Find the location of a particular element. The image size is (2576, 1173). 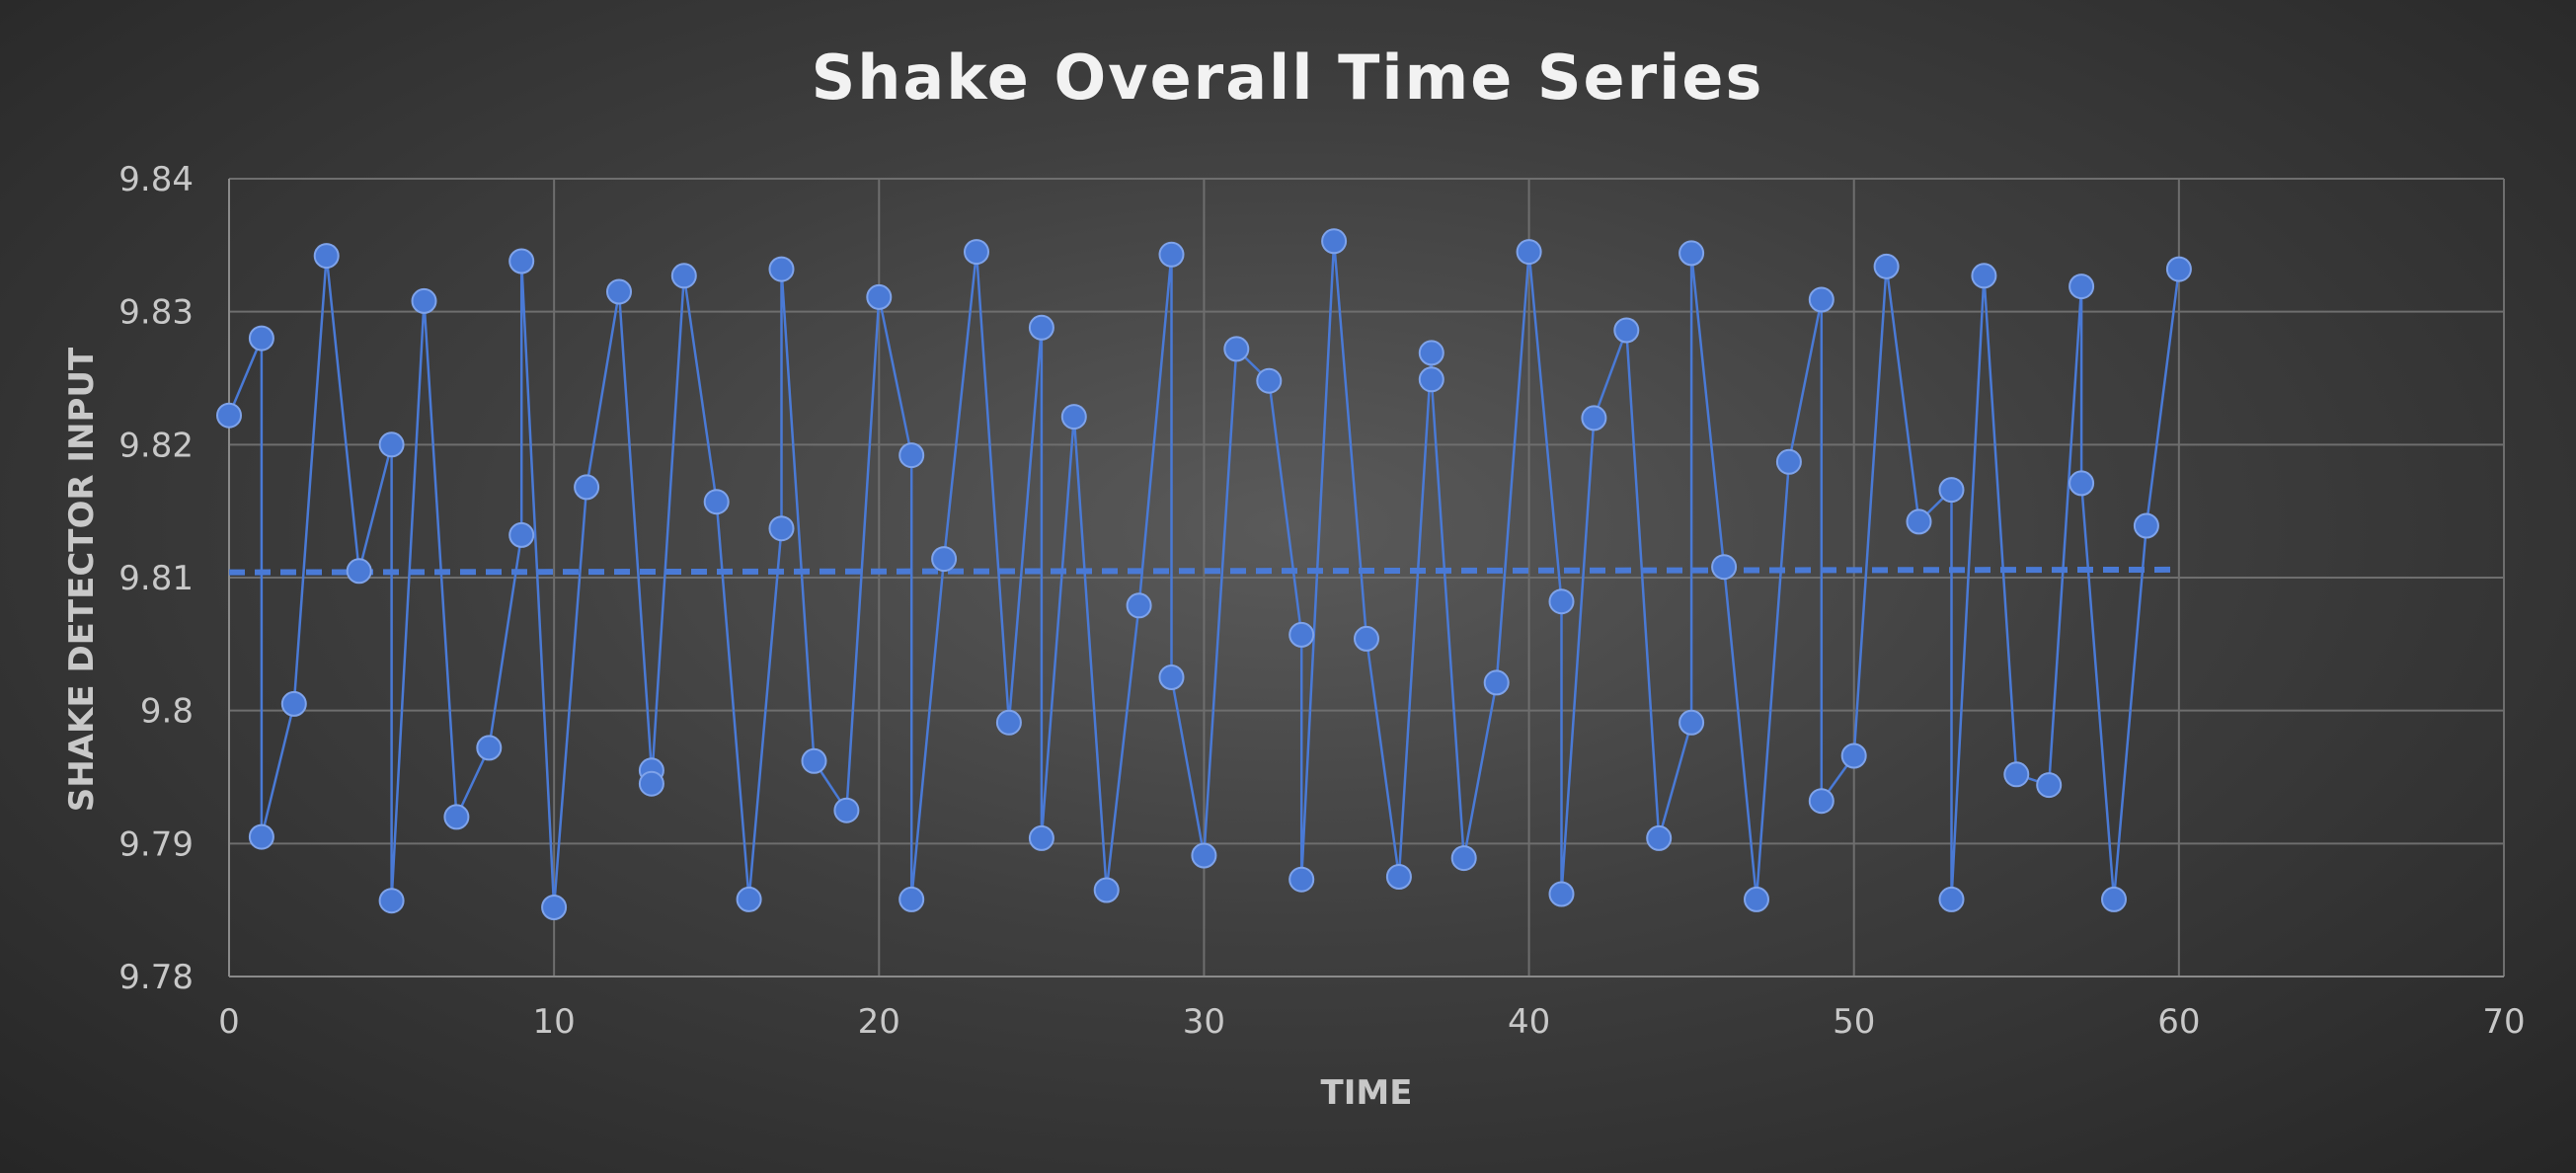

x-tick-label: 30 is located at coordinates (1204, 1022).